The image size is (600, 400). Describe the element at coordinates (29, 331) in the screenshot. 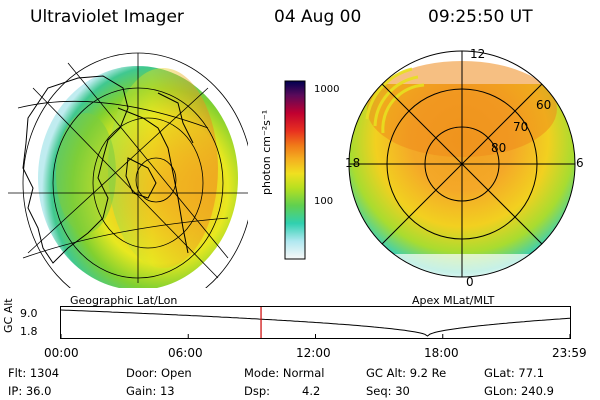

I see `altitude-ytick-1: 1.8` at that location.